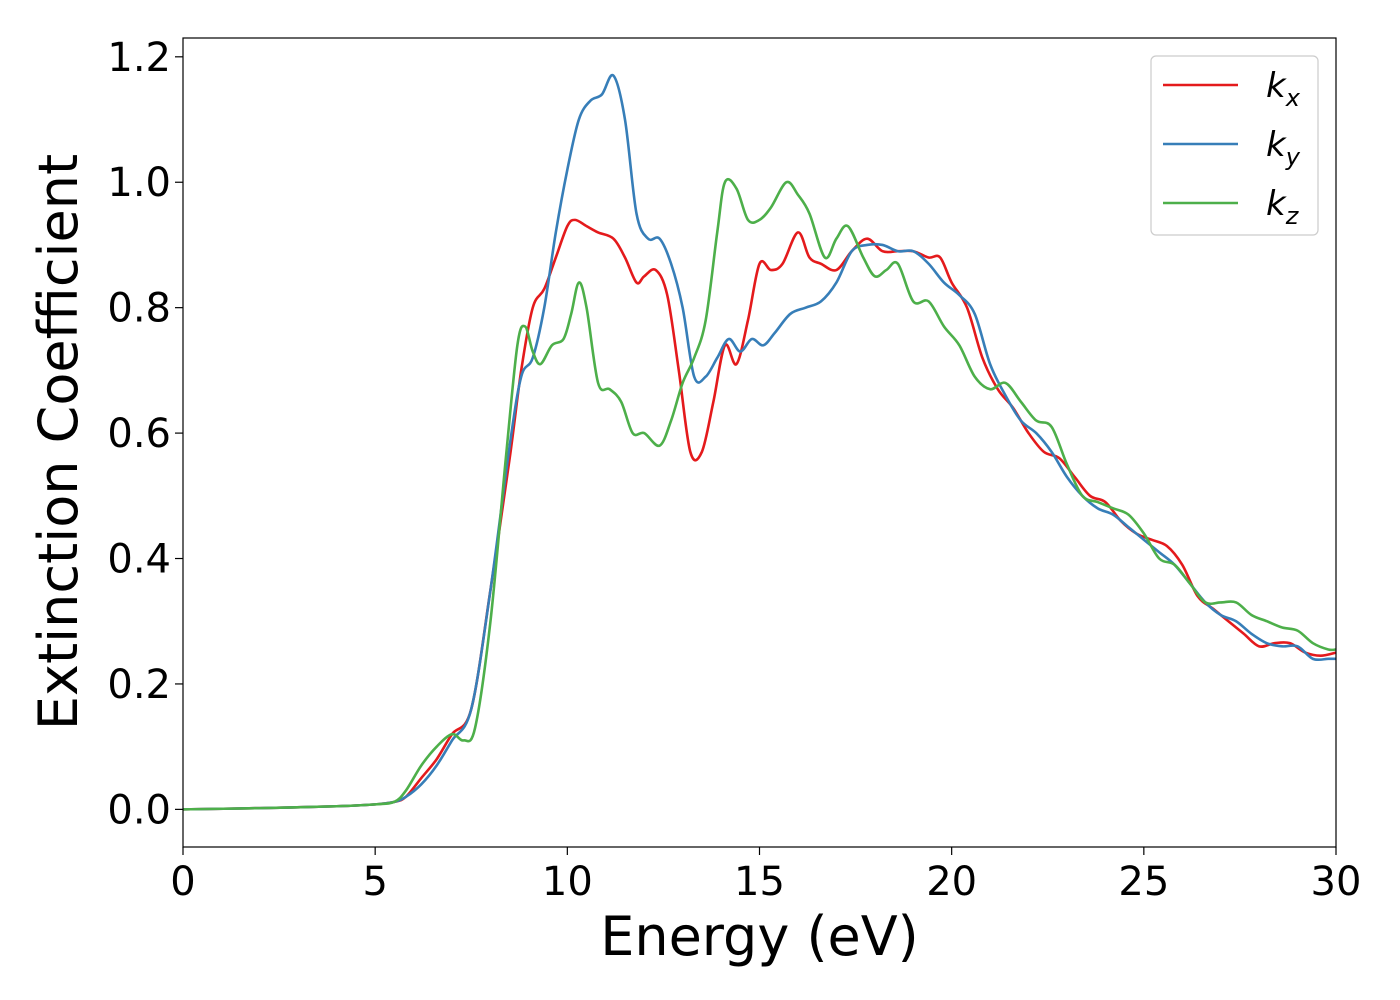 This screenshot has width=1400, height=1000. Describe the element at coordinates (1283, 207) in the screenshot. I see `legend-label-z: kz` at that location.